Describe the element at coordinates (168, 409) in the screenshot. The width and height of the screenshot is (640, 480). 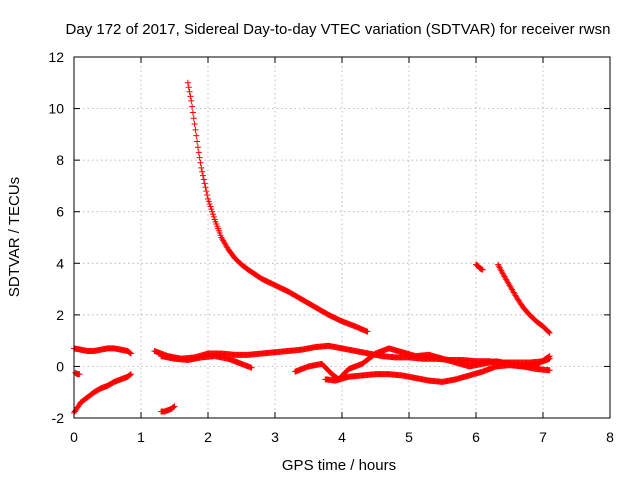
I see `series-low-short` at that location.